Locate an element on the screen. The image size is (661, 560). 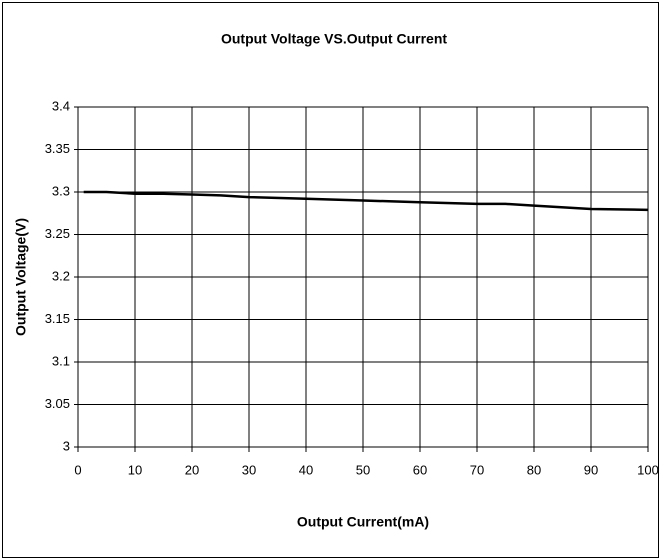
data-line is located at coordinates (366, 201).